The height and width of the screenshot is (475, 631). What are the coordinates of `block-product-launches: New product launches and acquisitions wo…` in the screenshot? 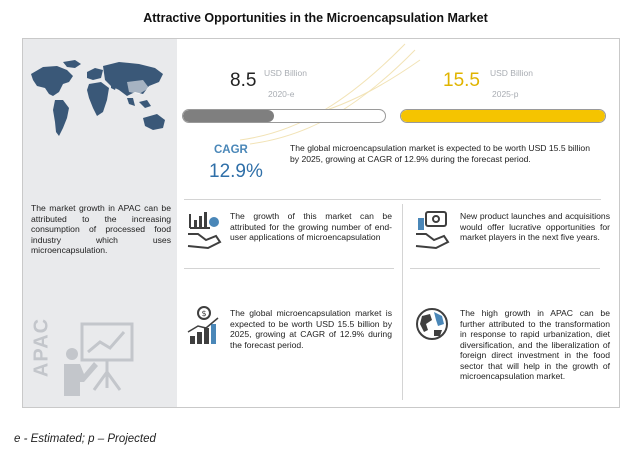 It's located at (535, 226).